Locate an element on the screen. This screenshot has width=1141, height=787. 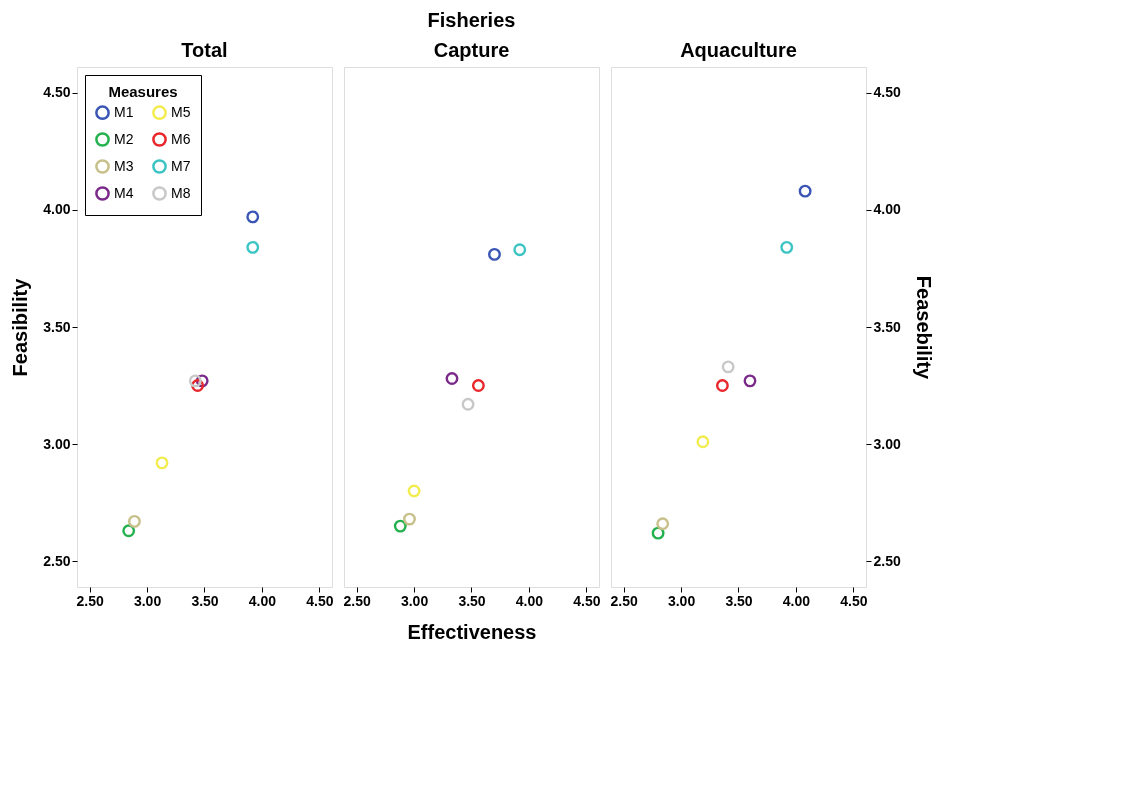
y-axis-title: Feasibility is located at coordinates (20, 327).